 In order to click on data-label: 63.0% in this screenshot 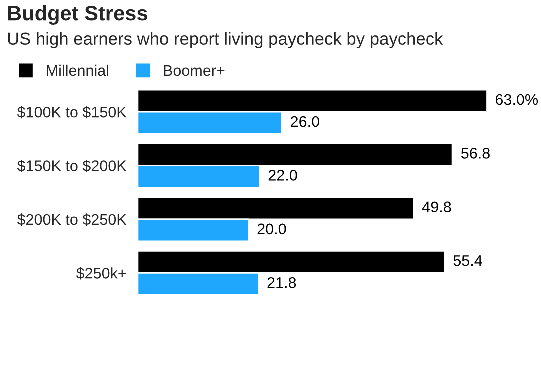, I will do `click(517, 100)`.